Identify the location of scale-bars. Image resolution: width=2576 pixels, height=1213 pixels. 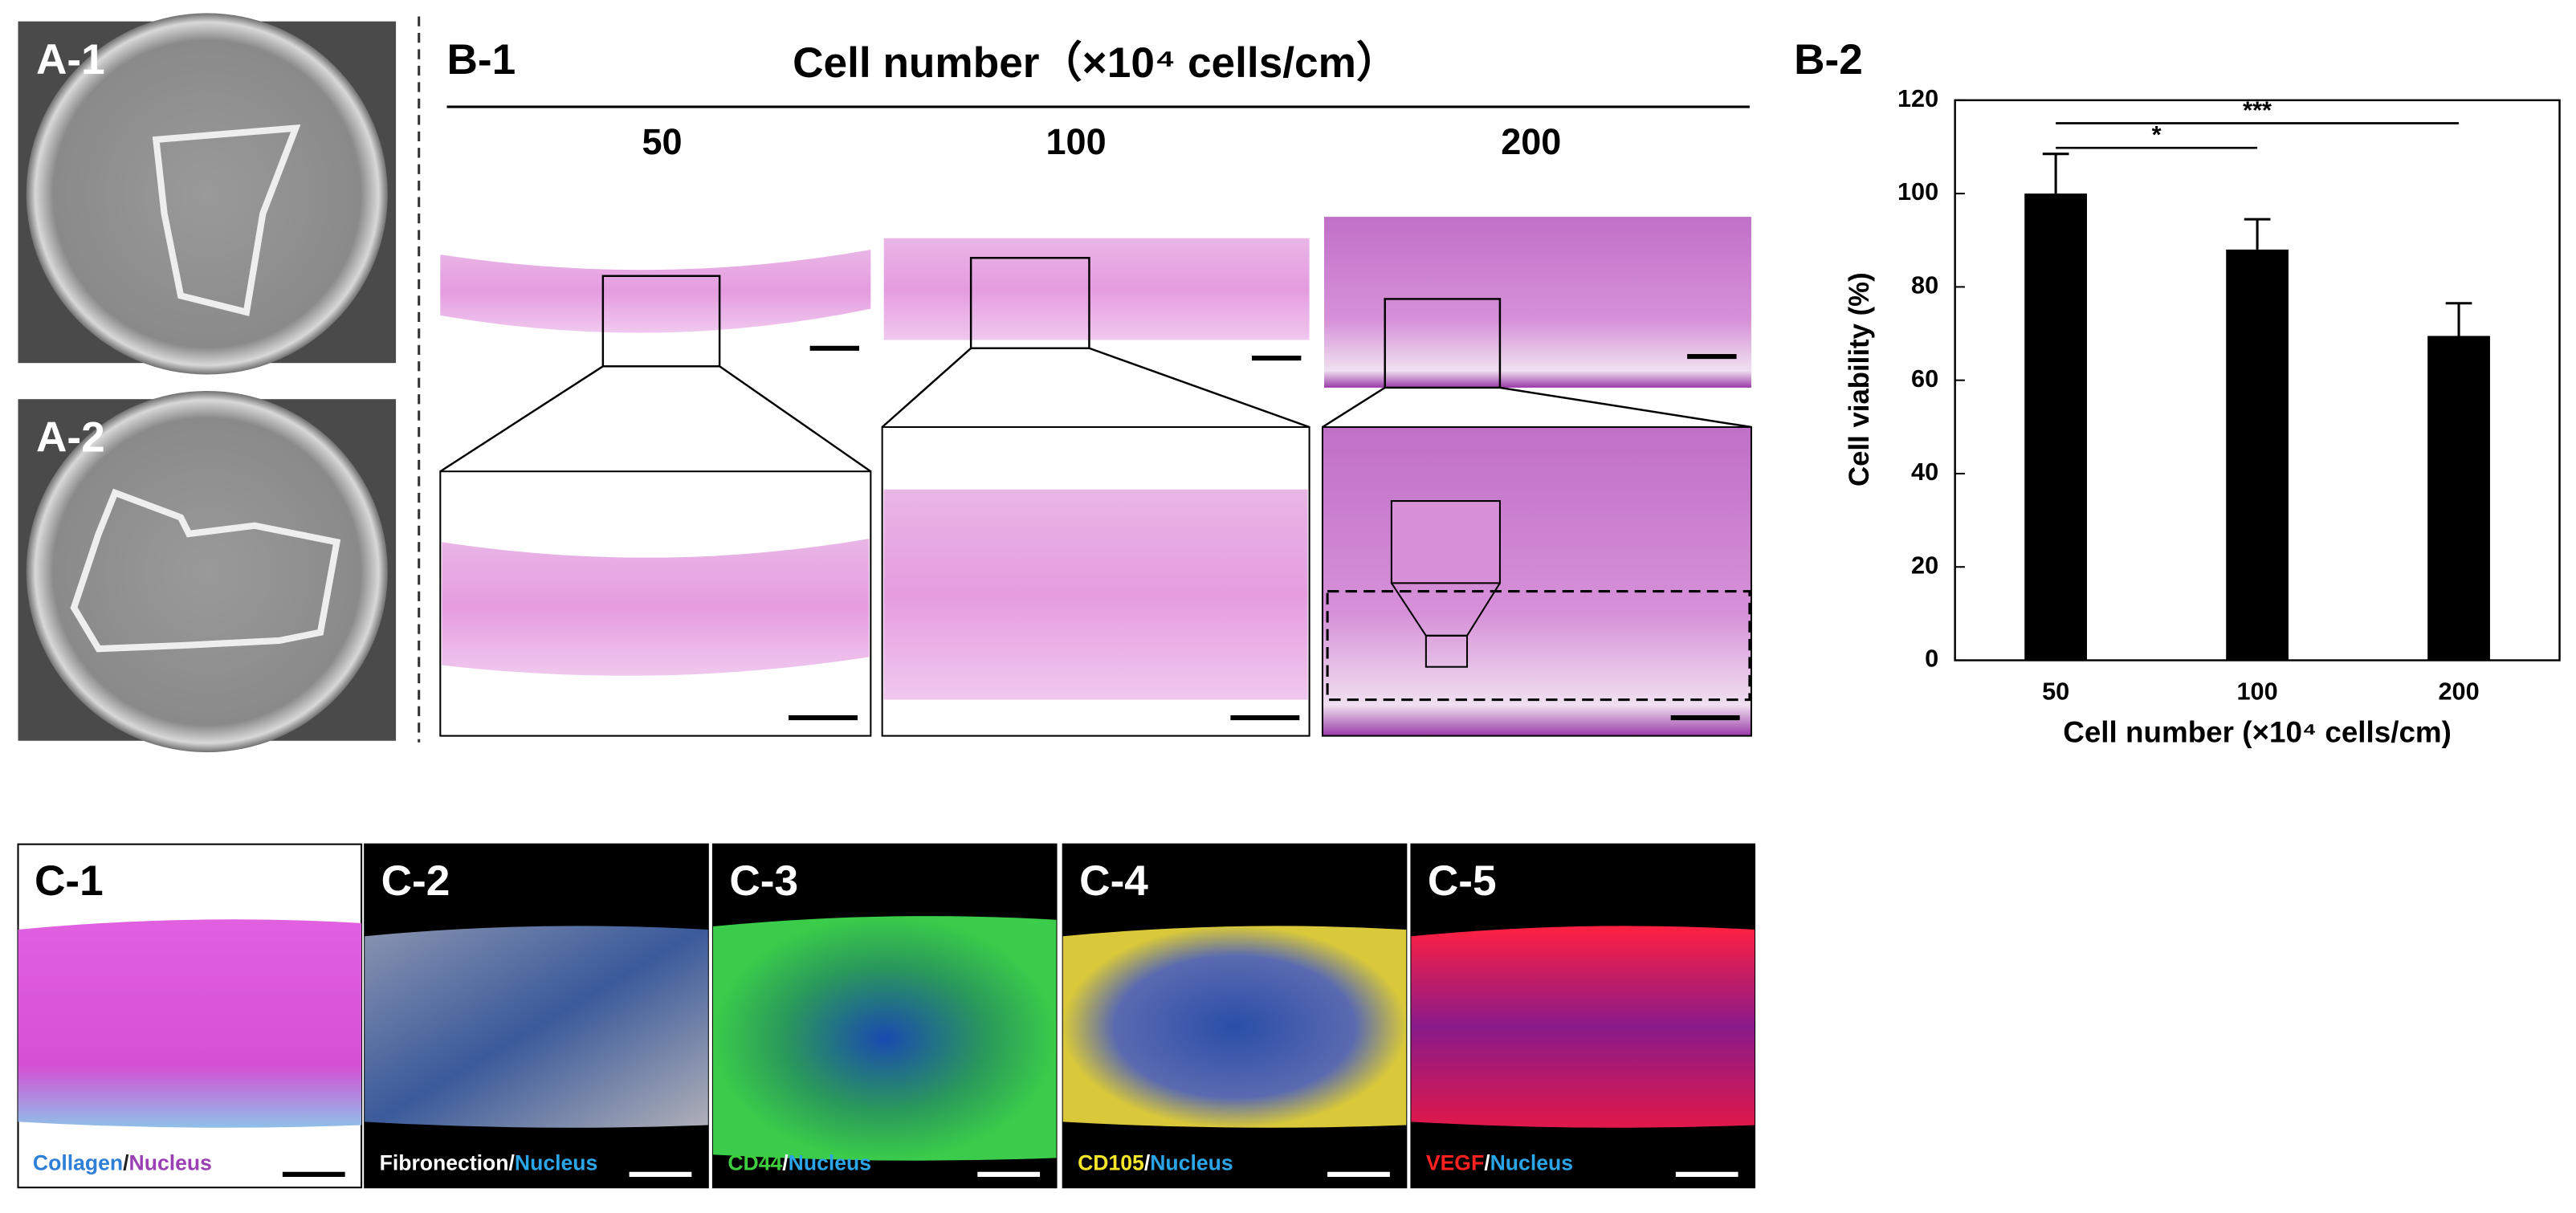
(1264, 533).